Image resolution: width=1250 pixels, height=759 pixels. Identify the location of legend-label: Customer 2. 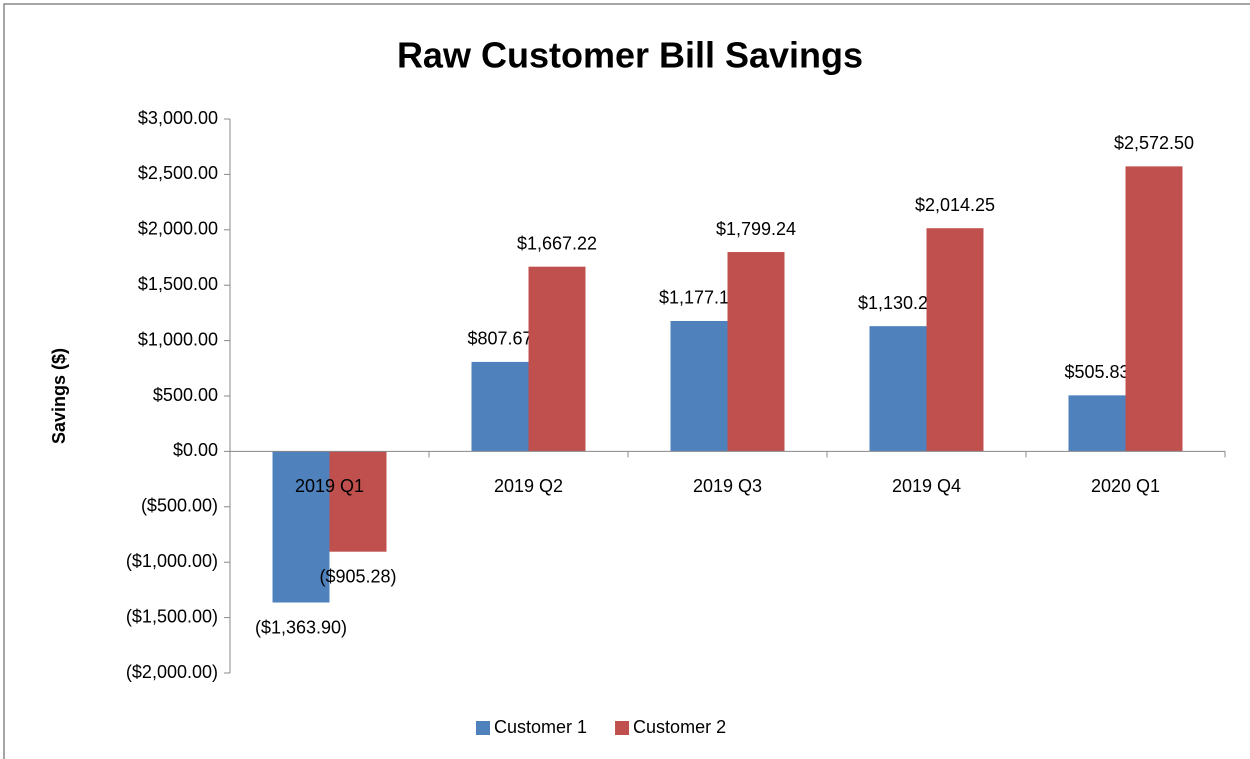
(679, 727).